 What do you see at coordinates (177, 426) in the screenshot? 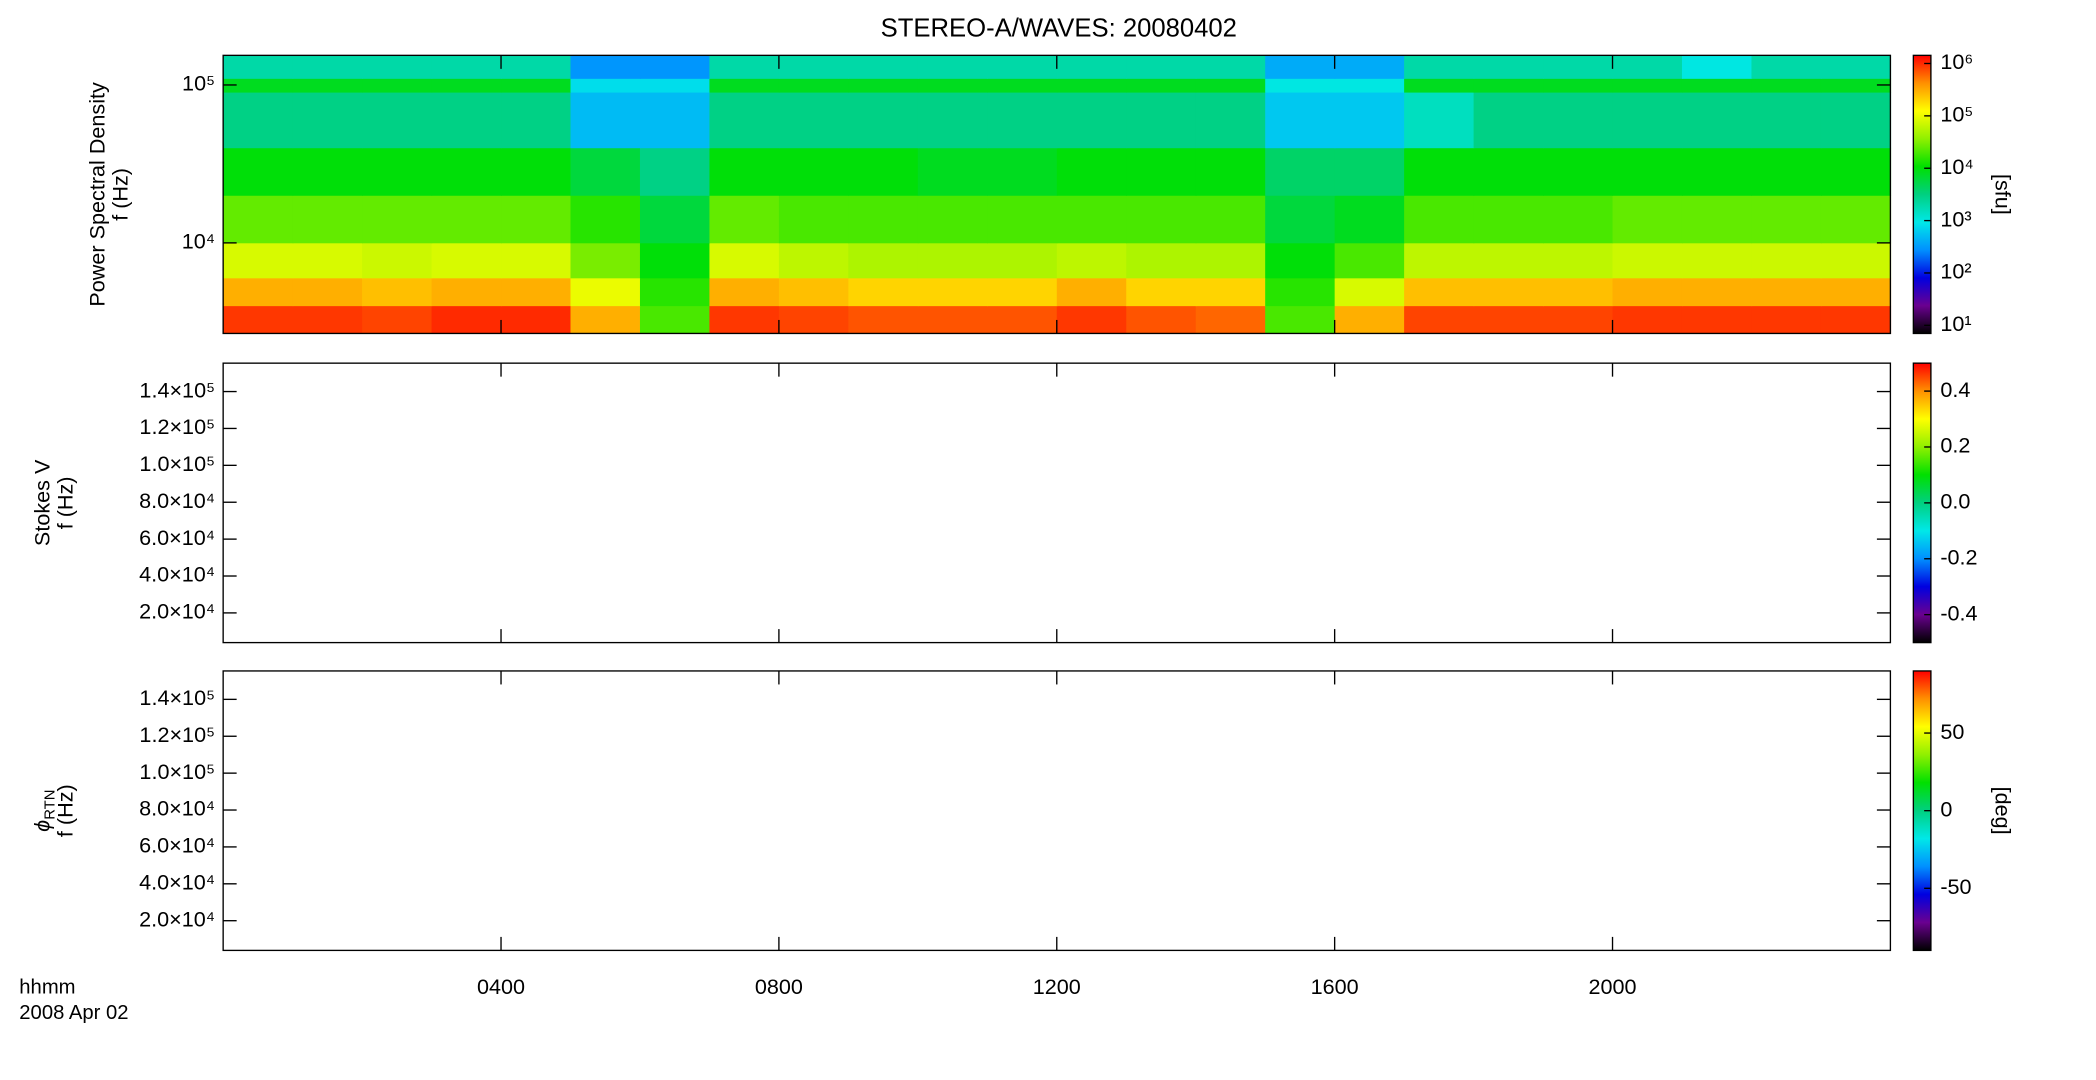
I see `y-tick-label: 1.2×10⁵` at bounding box center [177, 426].